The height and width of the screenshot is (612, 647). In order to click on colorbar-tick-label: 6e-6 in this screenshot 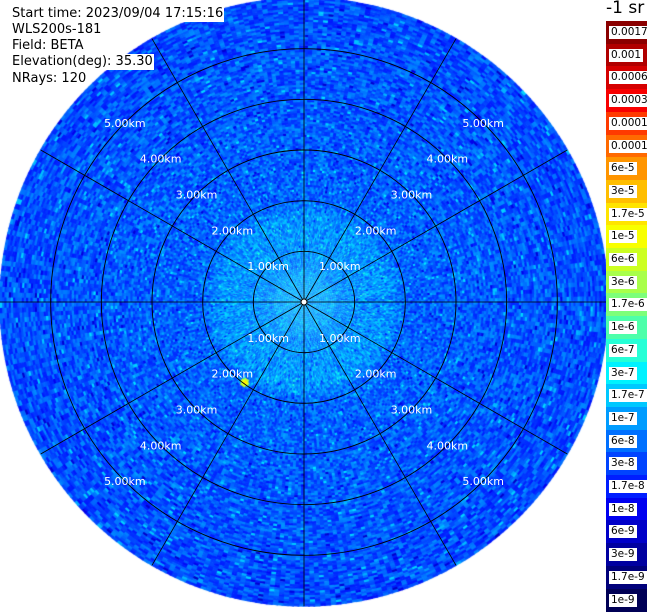, I will do `click(623, 259)`.